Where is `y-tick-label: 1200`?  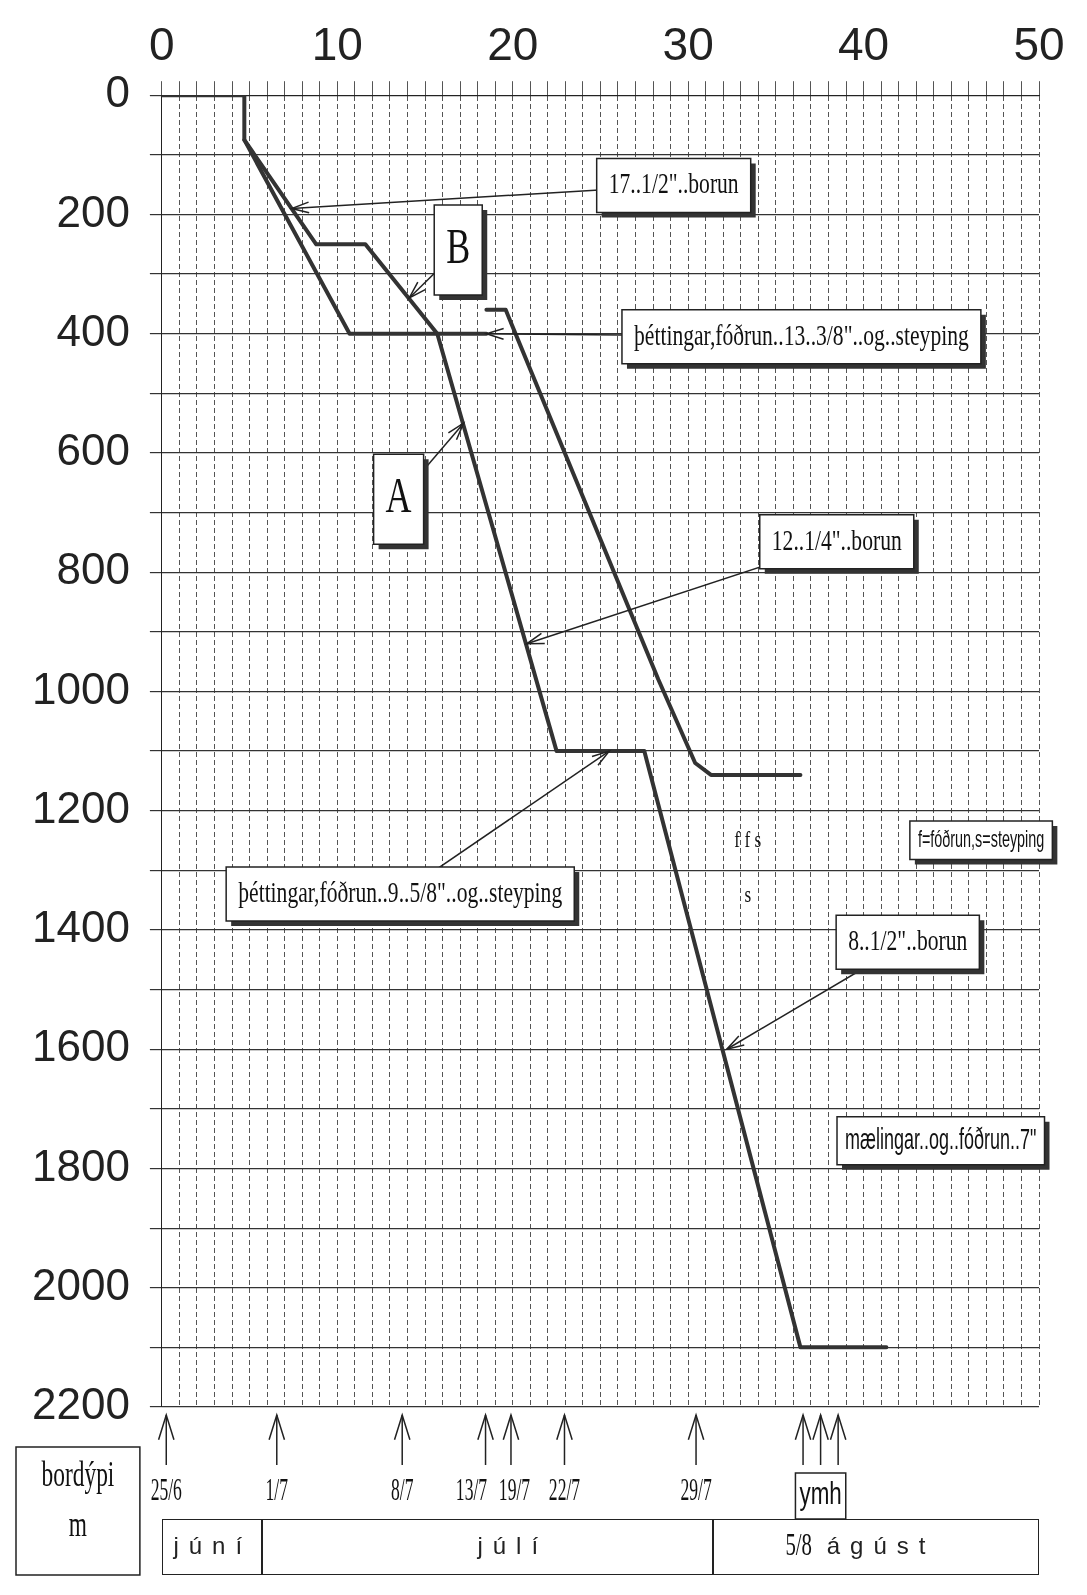
y-tick-label: 1200 is located at coordinates (80, 807).